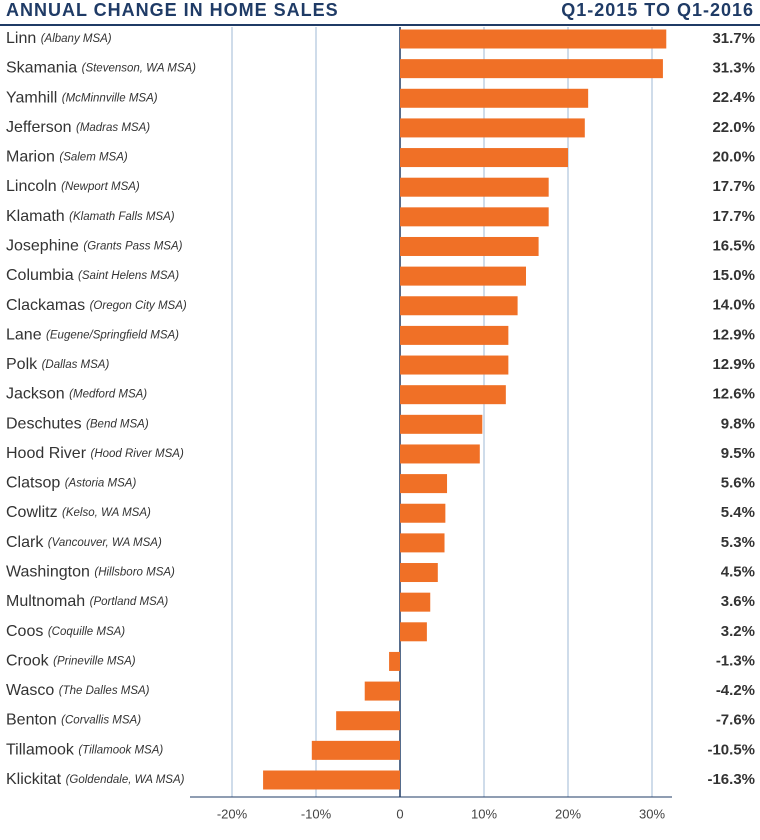 Image resolution: width=760 pixels, height=840 pixels. Describe the element at coordinates (731, 749) in the screenshot. I see `value-label: -10.5%` at that location.